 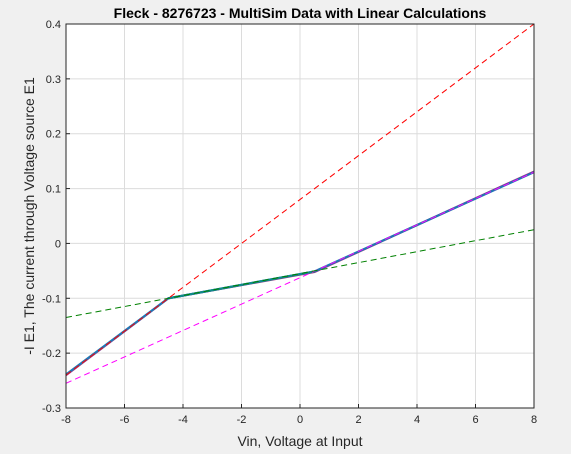 I want to click on x-tick-label: -8, so click(x=66, y=420).